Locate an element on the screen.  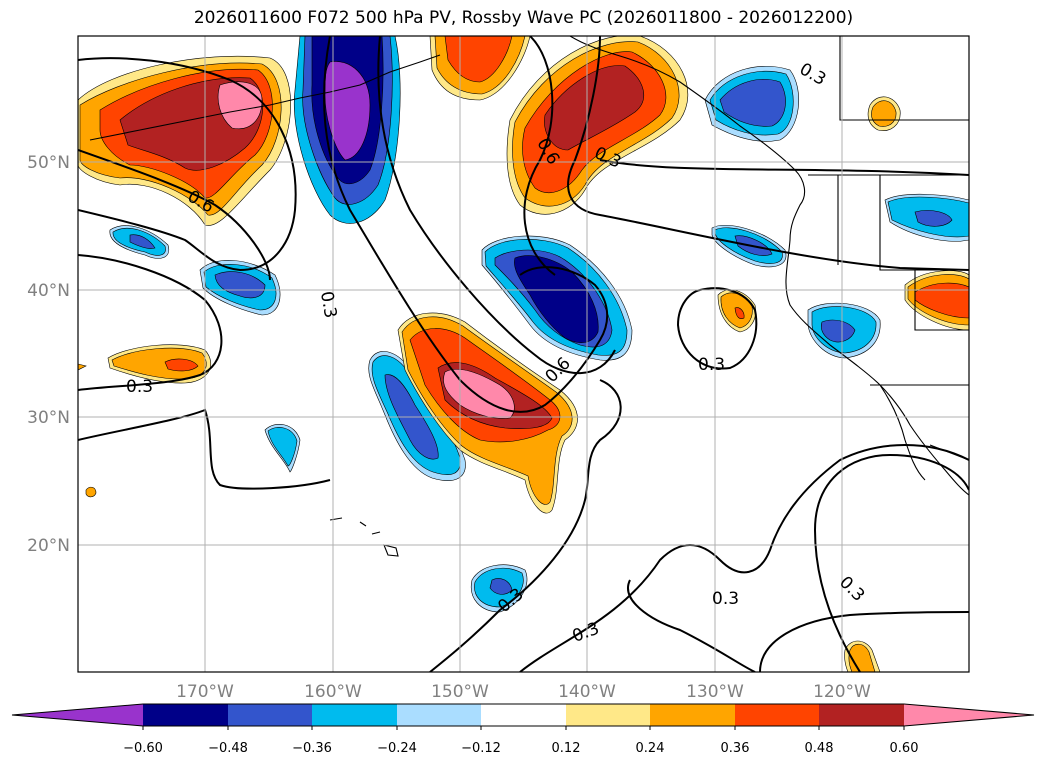
colorbar-tick-label: −0.48 is located at coordinates (228, 748).